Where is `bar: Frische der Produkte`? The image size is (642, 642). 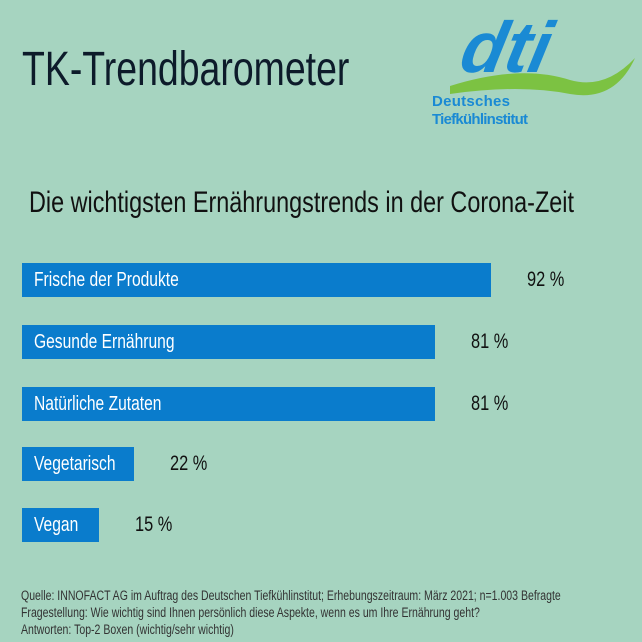
bar: Frische der Produkte is located at coordinates (257, 280).